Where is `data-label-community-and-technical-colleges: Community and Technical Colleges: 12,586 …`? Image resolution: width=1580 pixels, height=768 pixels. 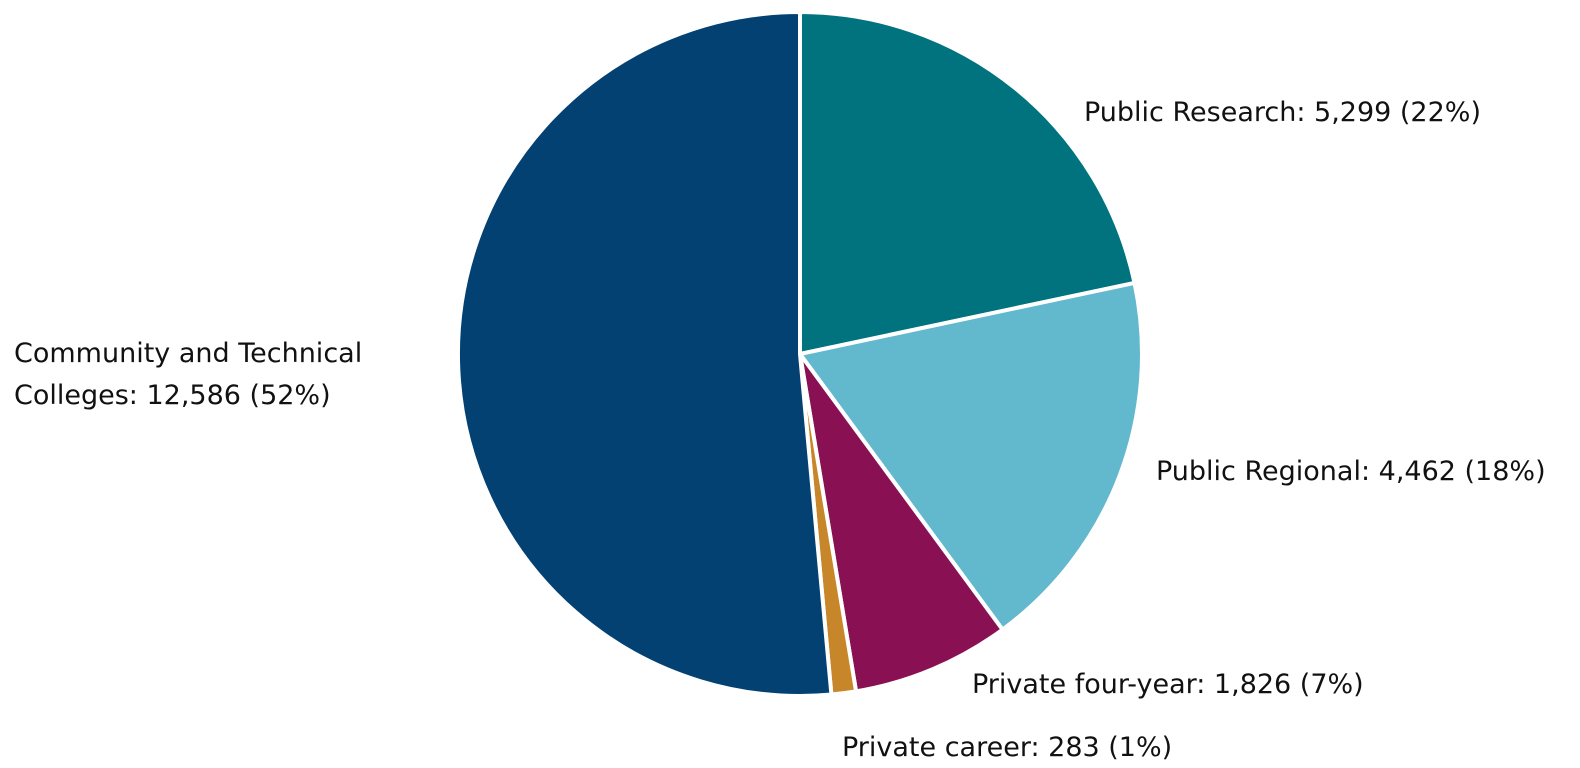 data-label-community-and-technical-colleges: Community and Technical Colleges: 12,586 … is located at coordinates (188, 374).